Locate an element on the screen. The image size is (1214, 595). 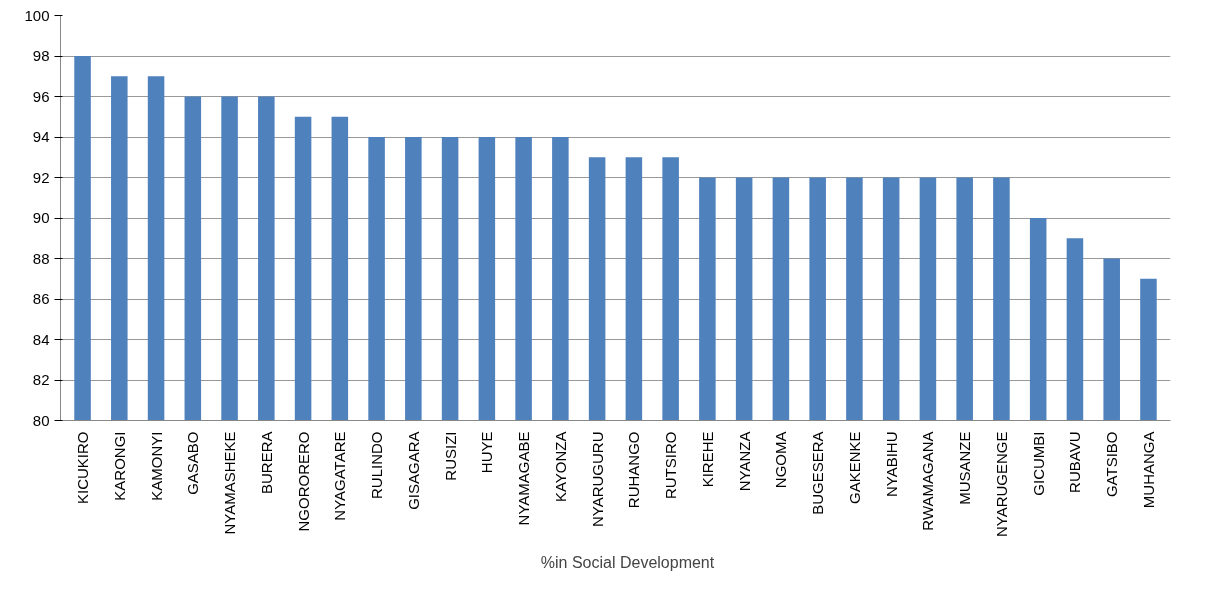
y-tick-label: 80 is located at coordinates (41, 420).